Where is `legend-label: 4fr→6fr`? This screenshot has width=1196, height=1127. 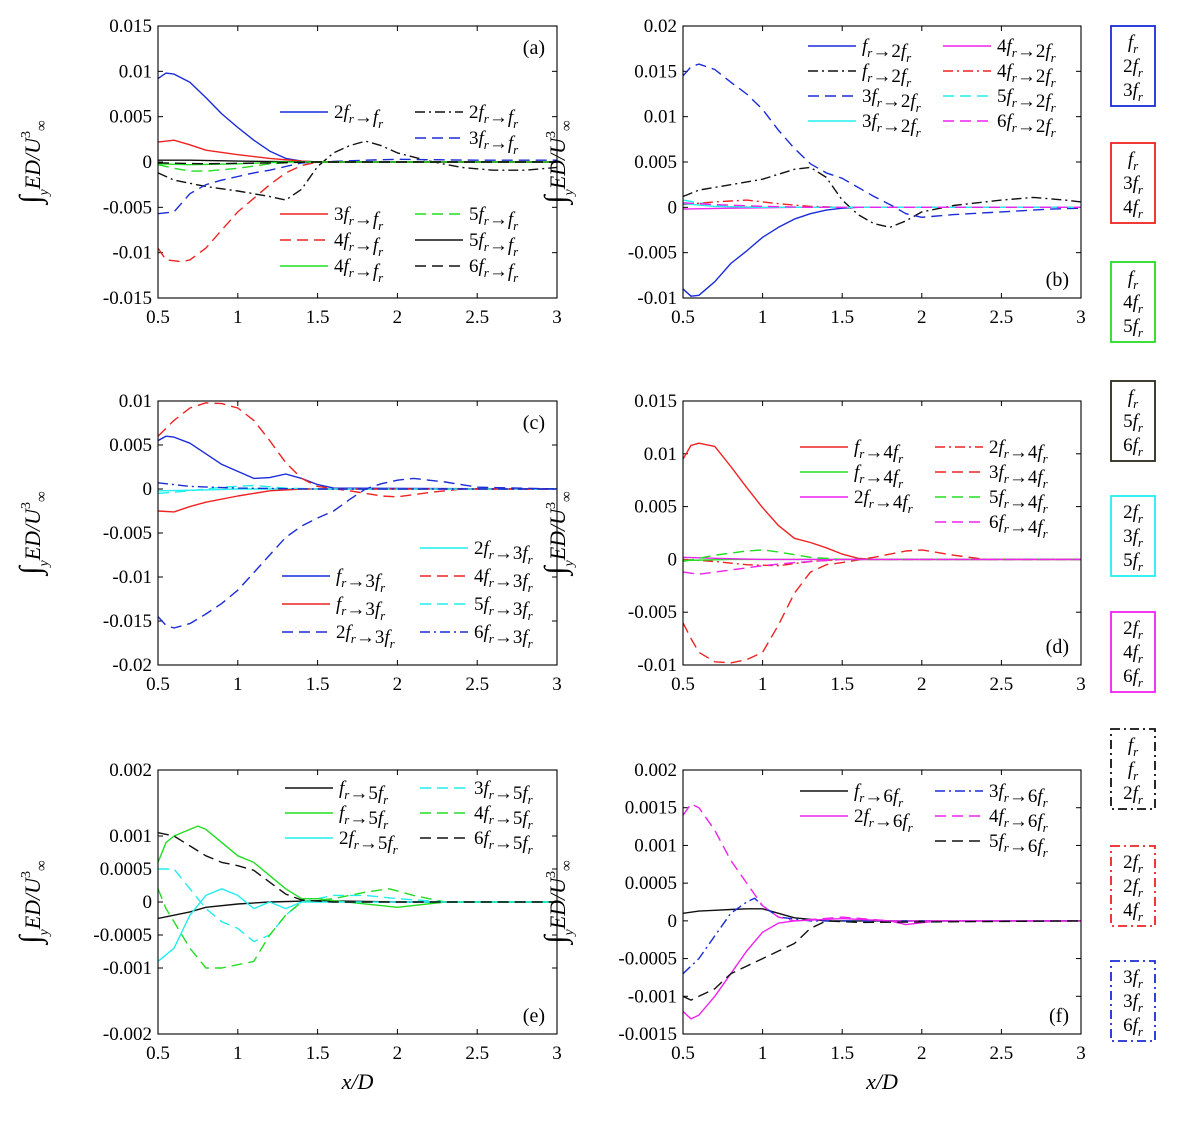
legend-label: 4fr→6fr is located at coordinates (1019, 820).